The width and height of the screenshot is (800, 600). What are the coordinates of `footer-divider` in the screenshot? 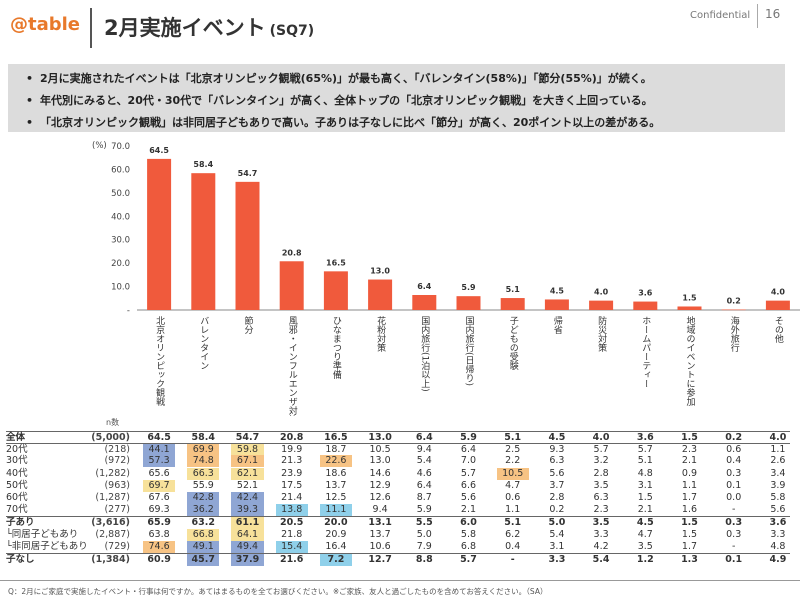 It's located at (400, 580).